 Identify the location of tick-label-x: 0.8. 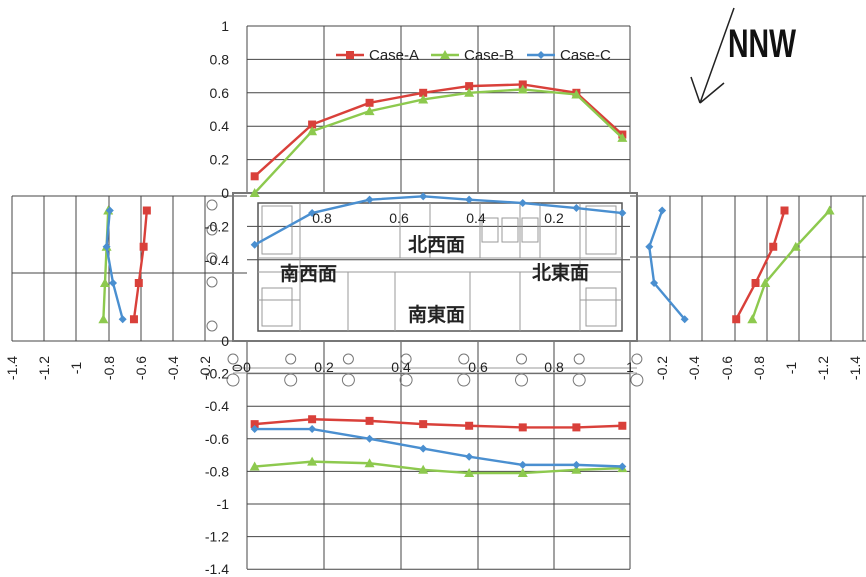
(554, 367).